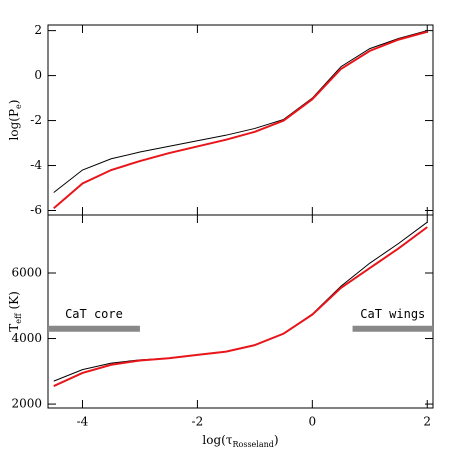  Describe the element at coordinates (26, 404) in the screenshot. I see `y-tick-label: 2000` at that location.